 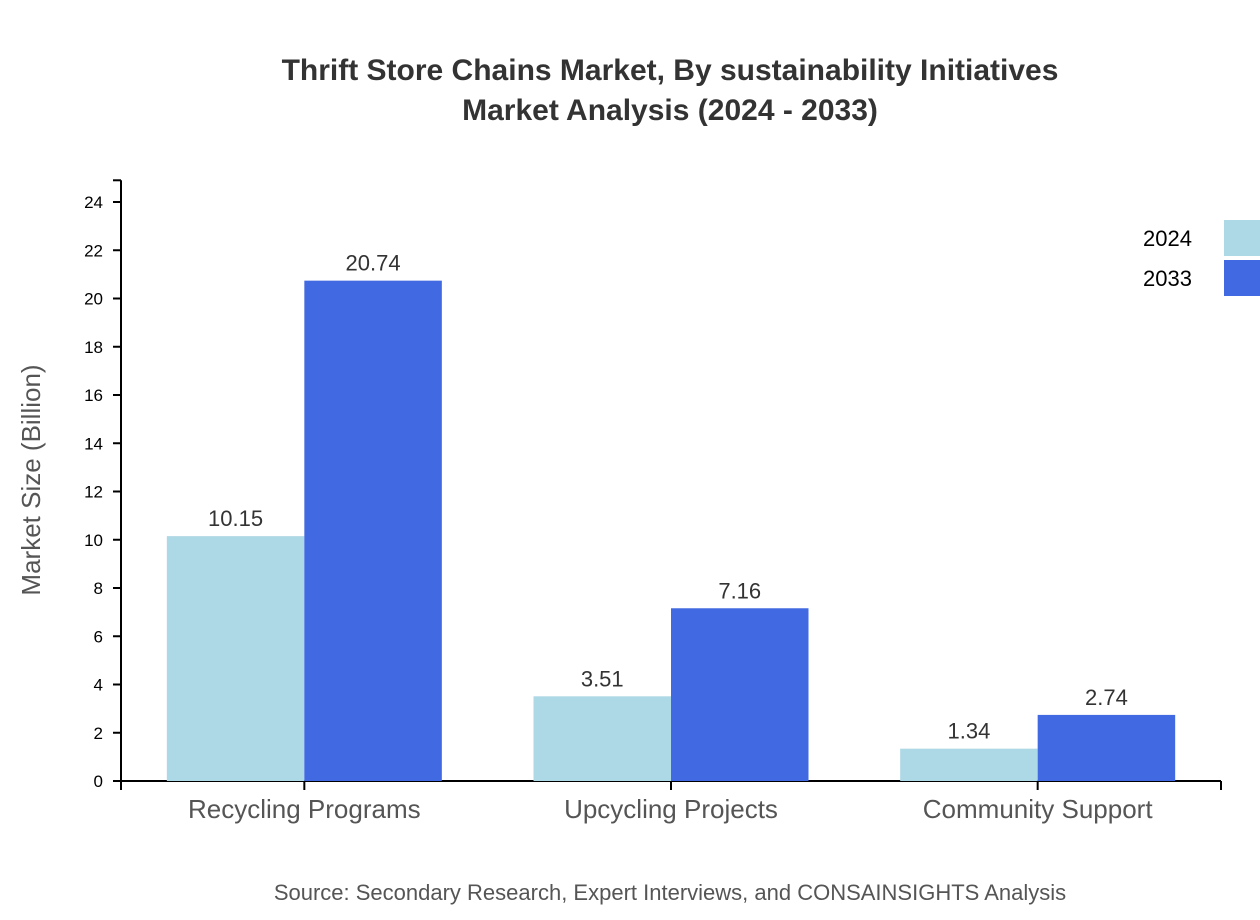 What do you see at coordinates (1167, 238) in the screenshot?
I see `legend-label: 2024` at bounding box center [1167, 238].